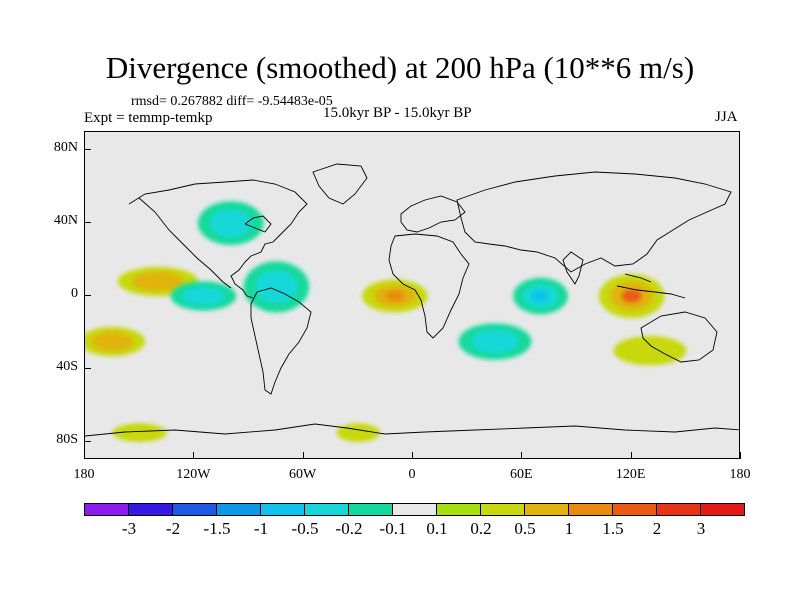 The width and height of the screenshot is (800, 600). What do you see at coordinates (657, 528) in the screenshot?
I see `colorbar-label: 2` at bounding box center [657, 528].